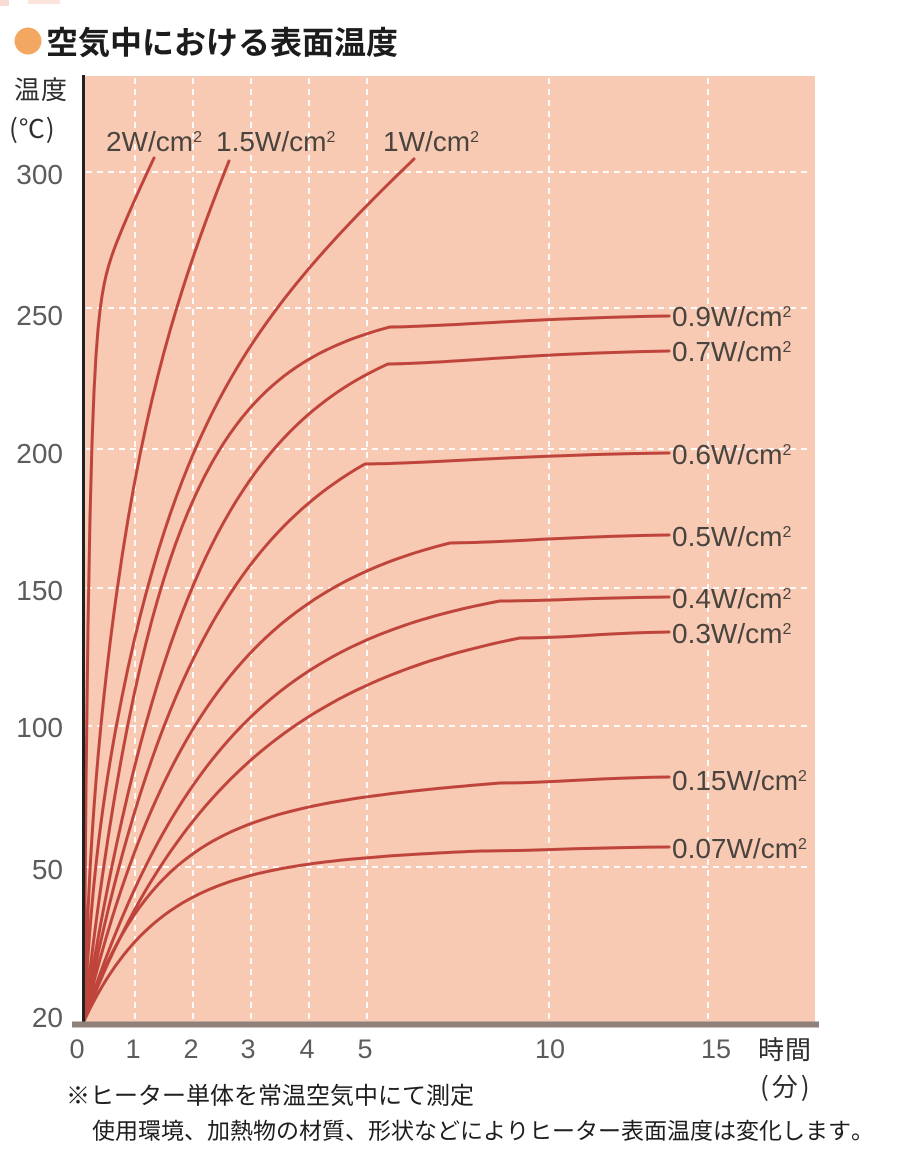 This screenshot has height=1162, width=900. I want to click on svg-text: 20, so click(47, 1017).